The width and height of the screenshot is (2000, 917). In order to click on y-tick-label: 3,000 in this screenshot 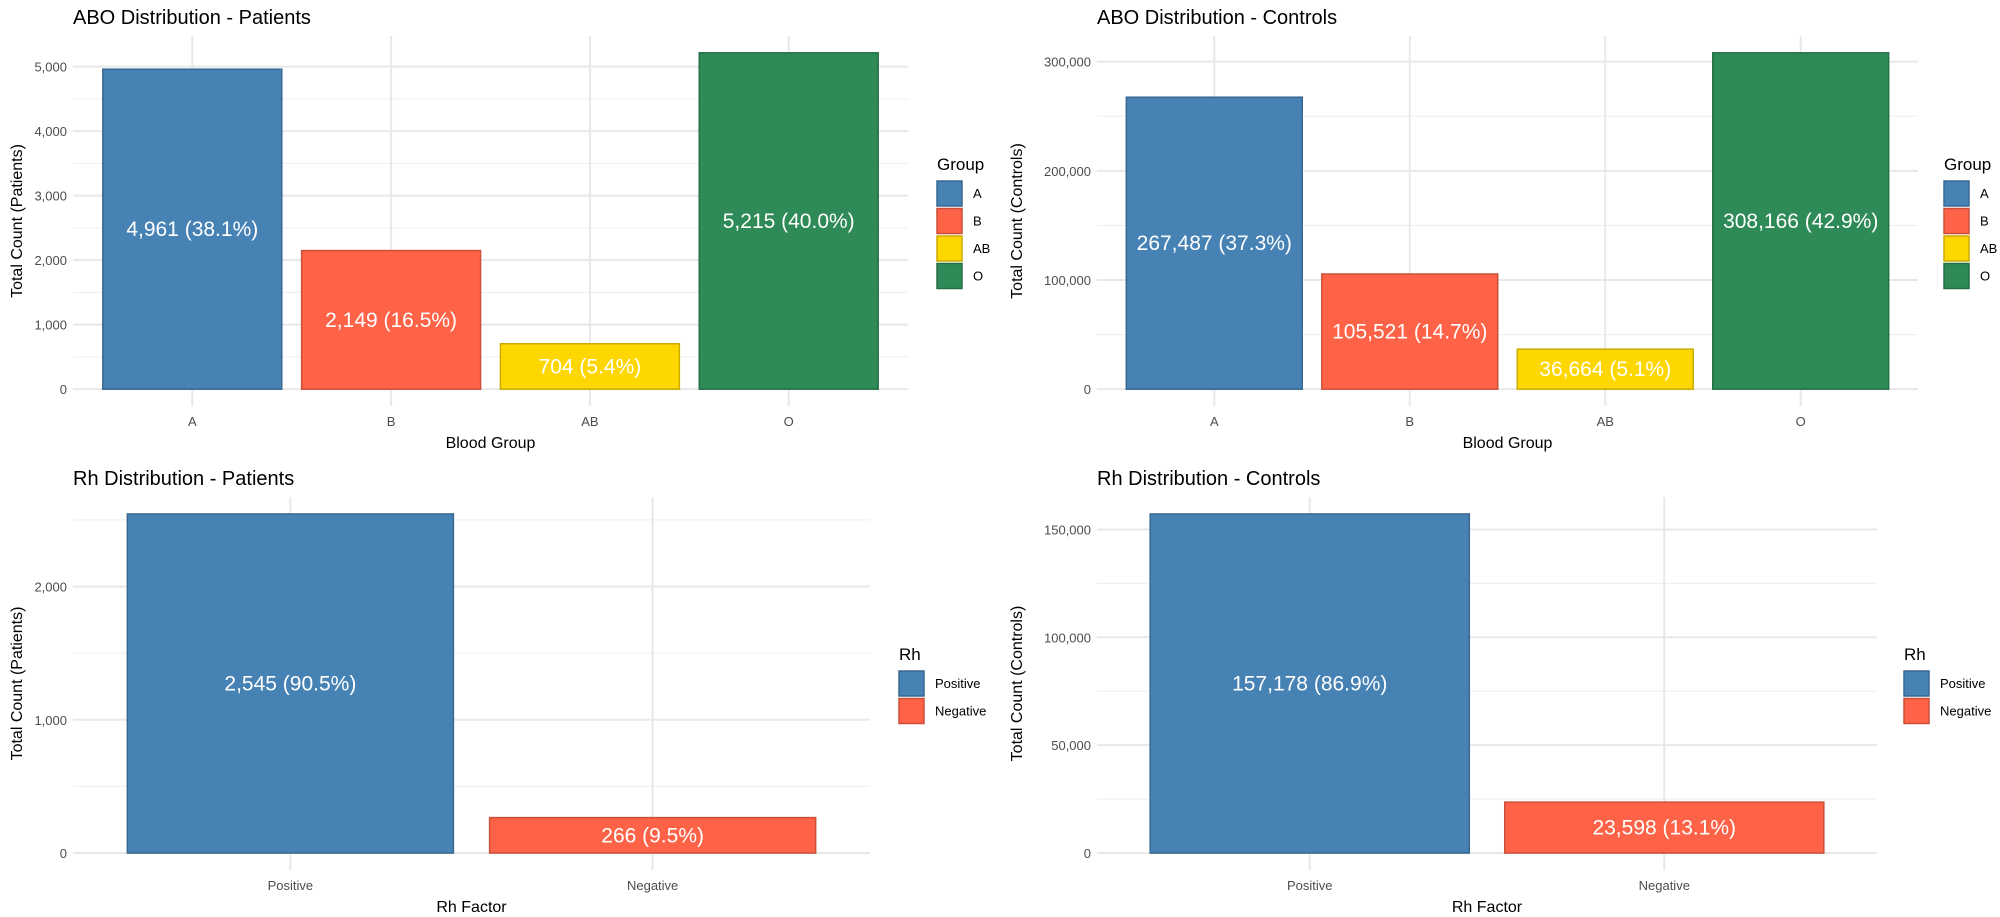, I will do `click(50, 196)`.